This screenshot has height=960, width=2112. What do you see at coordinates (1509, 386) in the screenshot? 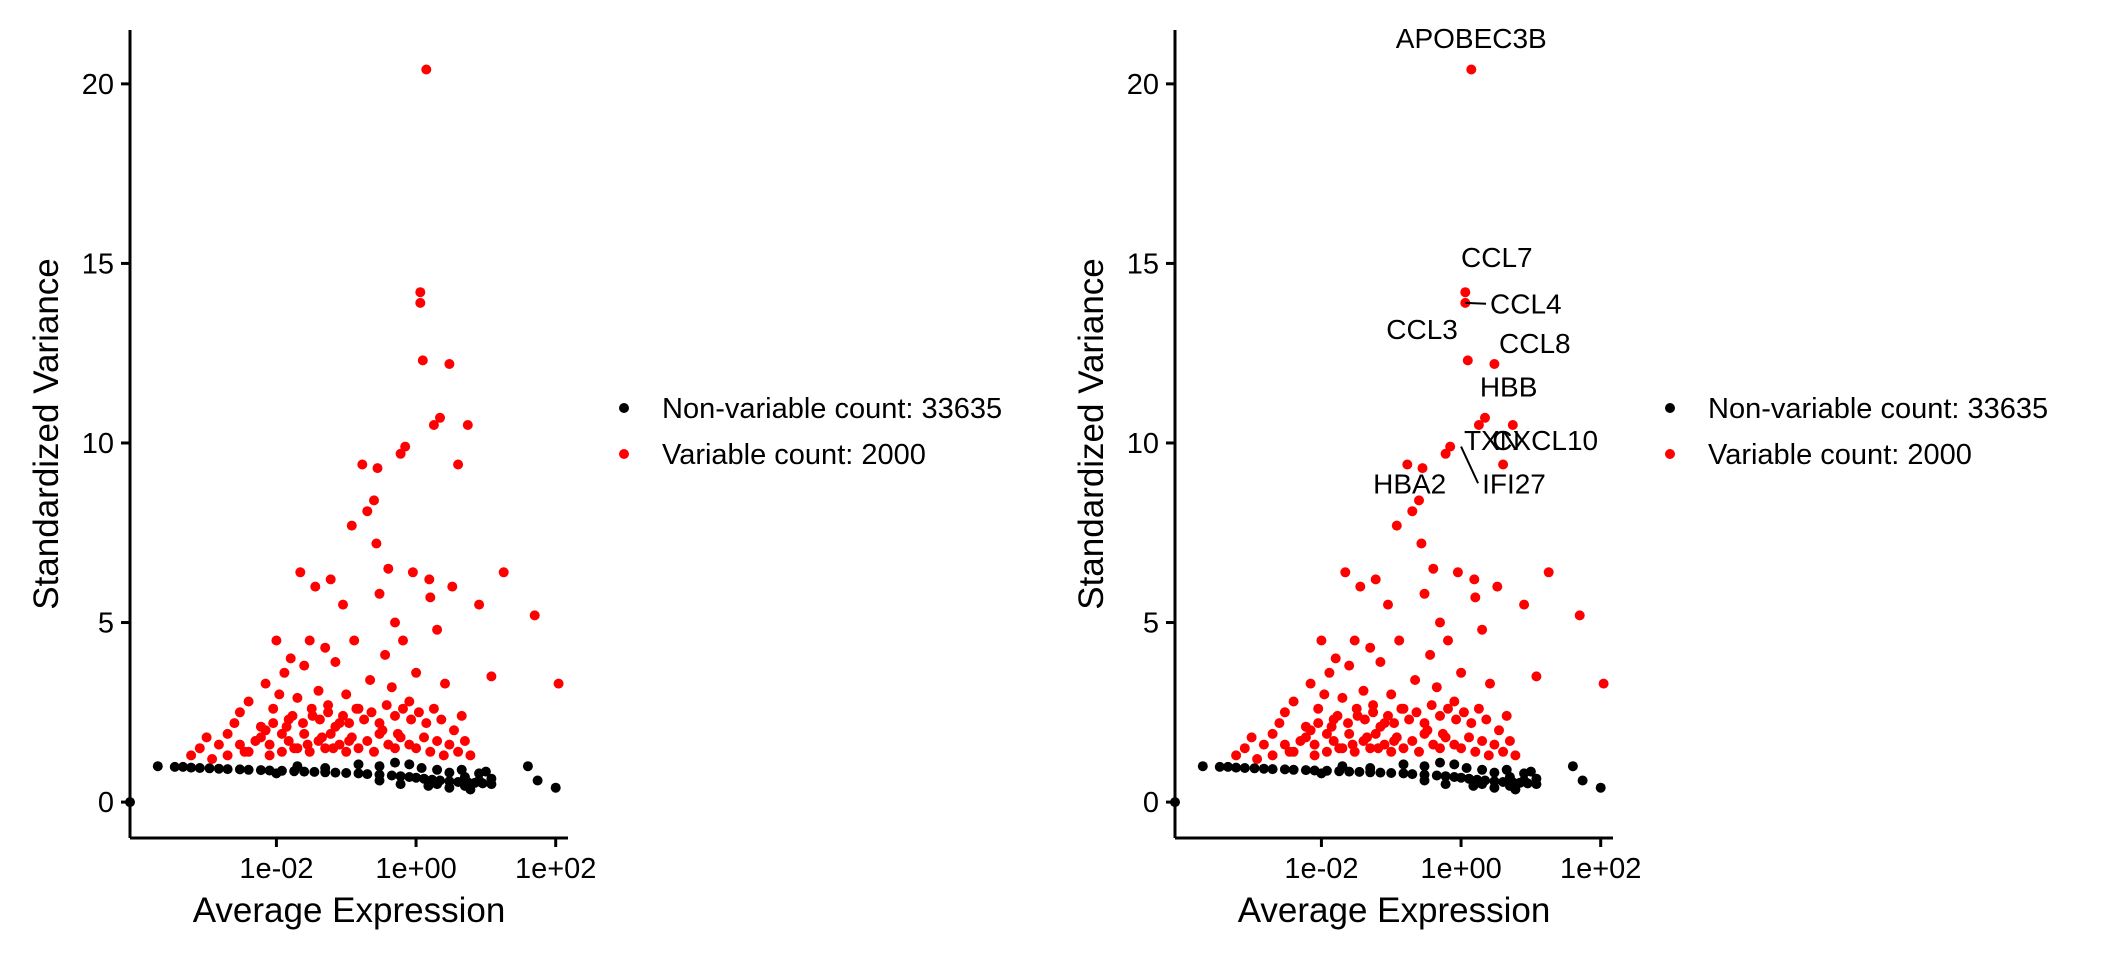
I see `gene-label: HBB` at bounding box center [1509, 386].